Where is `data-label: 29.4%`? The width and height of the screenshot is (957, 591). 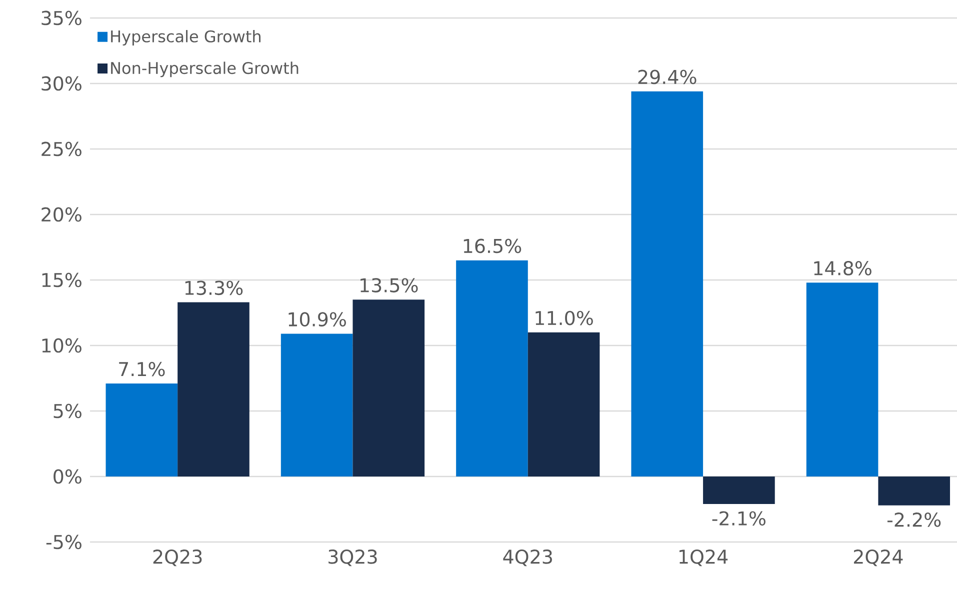
data-label: 29.4% is located at coordinates (667, 77).